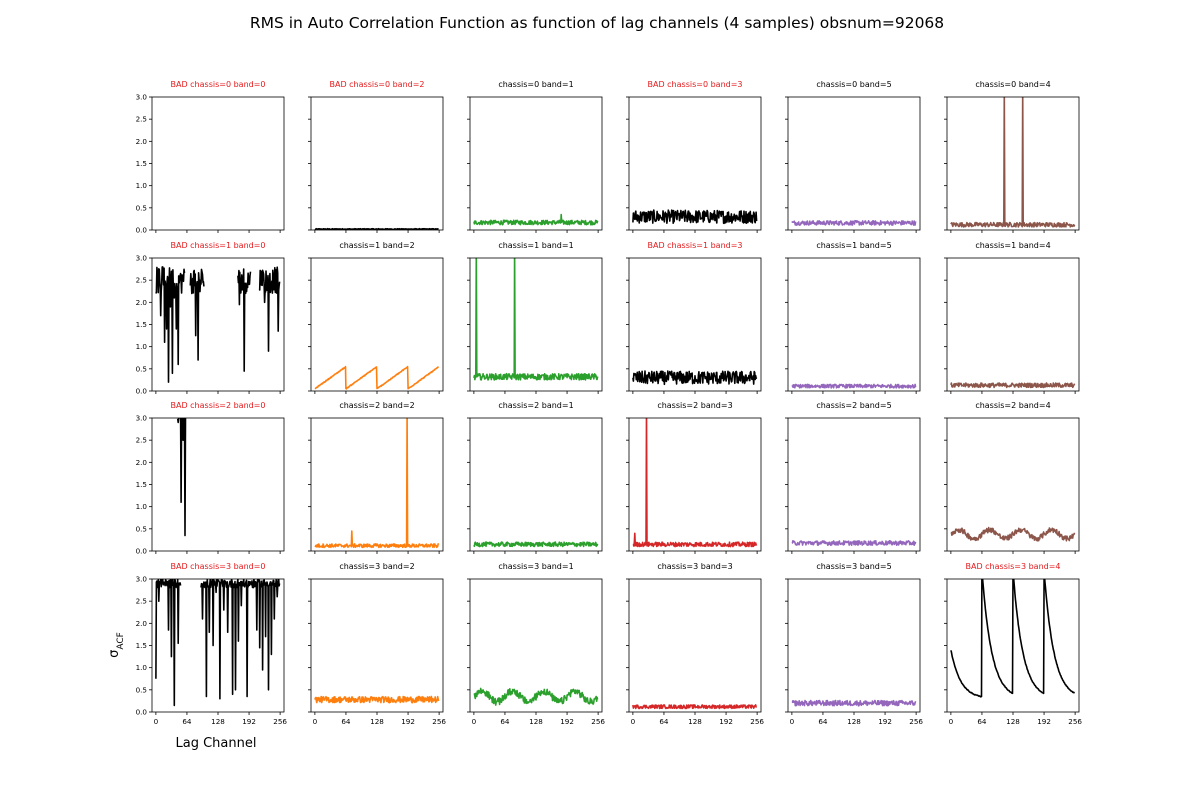  Describe the element at coordinates (376, 405) in the screenshot. I see `subplot-title: chassis=2 band=2` at that location.